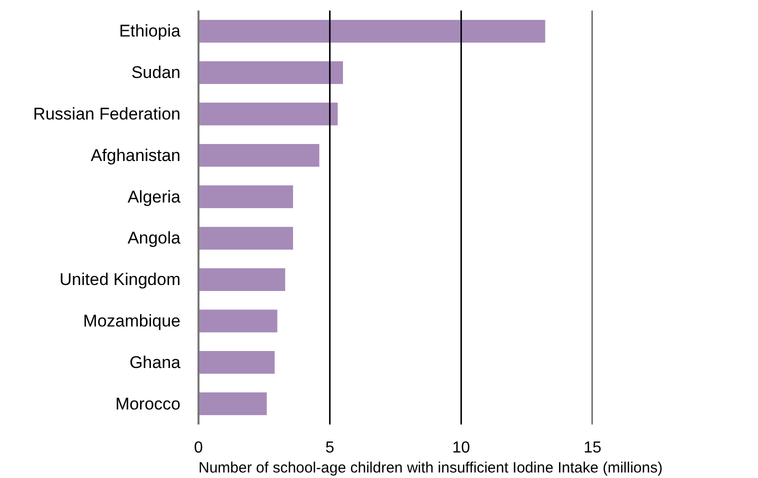  Describe the element at coordinates (107, 114) in the screenshot. I see `y-tick-label: Russian Federation` at that location.